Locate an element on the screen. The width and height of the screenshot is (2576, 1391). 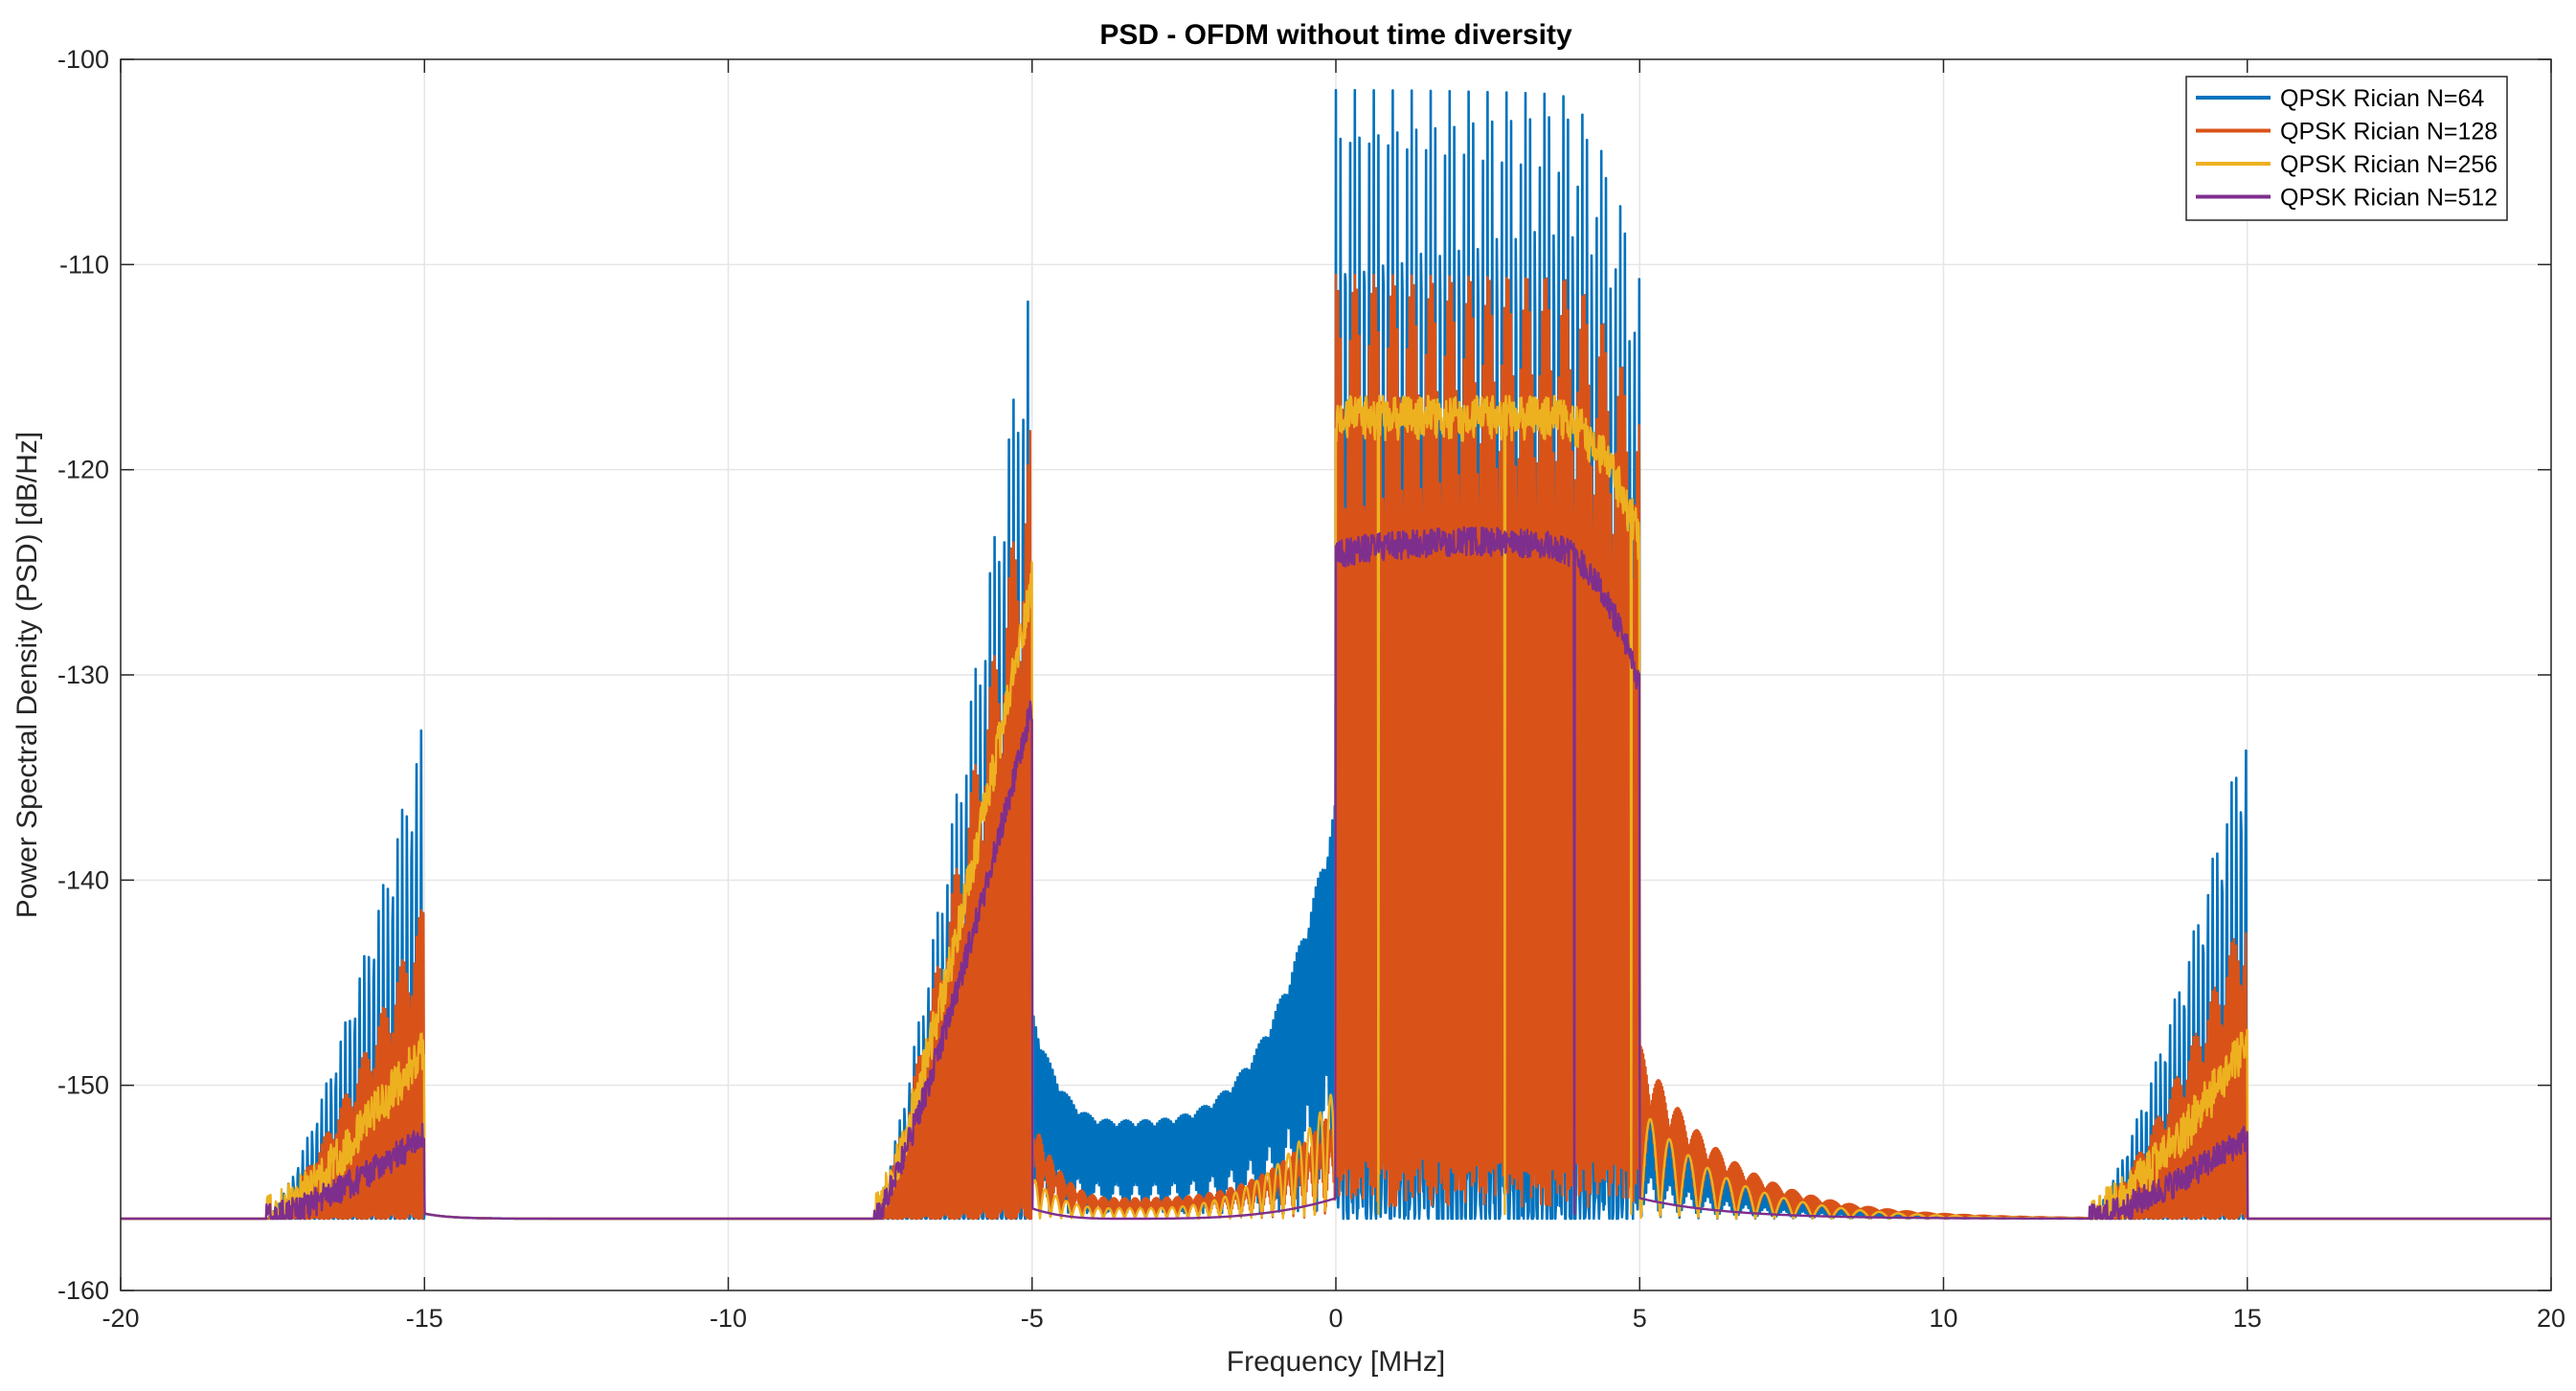
legend-item-n128: QPSK Rician N=128 is located at coordinates (2346, 132).